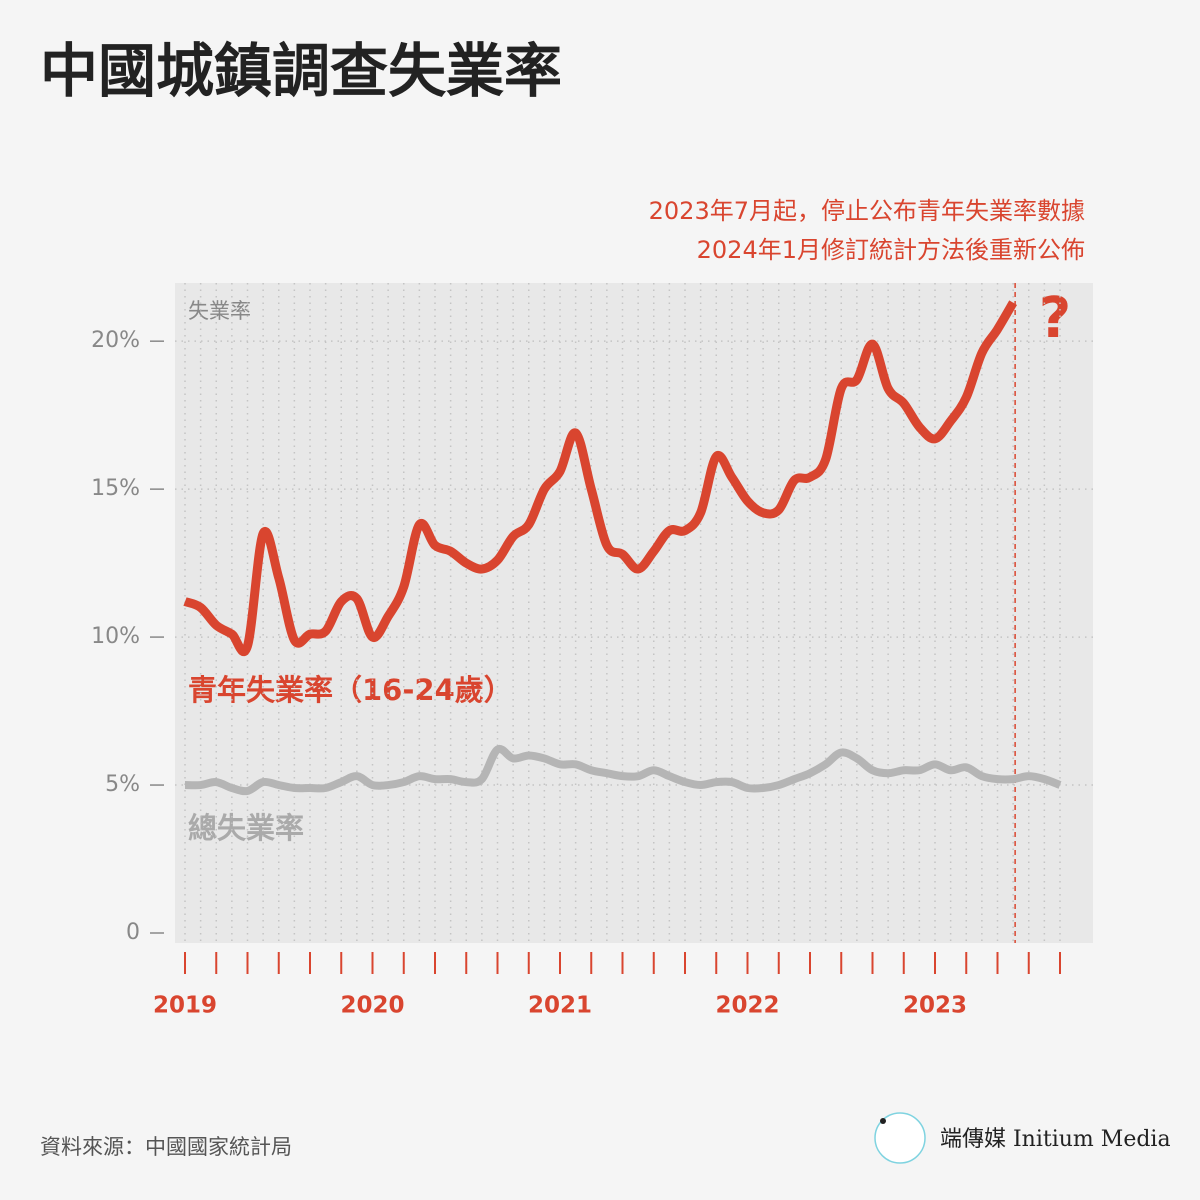  What do you see at coordinates (372, 1006) in the screenshot?
I see `x-tick-label: 2020` at bounding box center [372, 1006].